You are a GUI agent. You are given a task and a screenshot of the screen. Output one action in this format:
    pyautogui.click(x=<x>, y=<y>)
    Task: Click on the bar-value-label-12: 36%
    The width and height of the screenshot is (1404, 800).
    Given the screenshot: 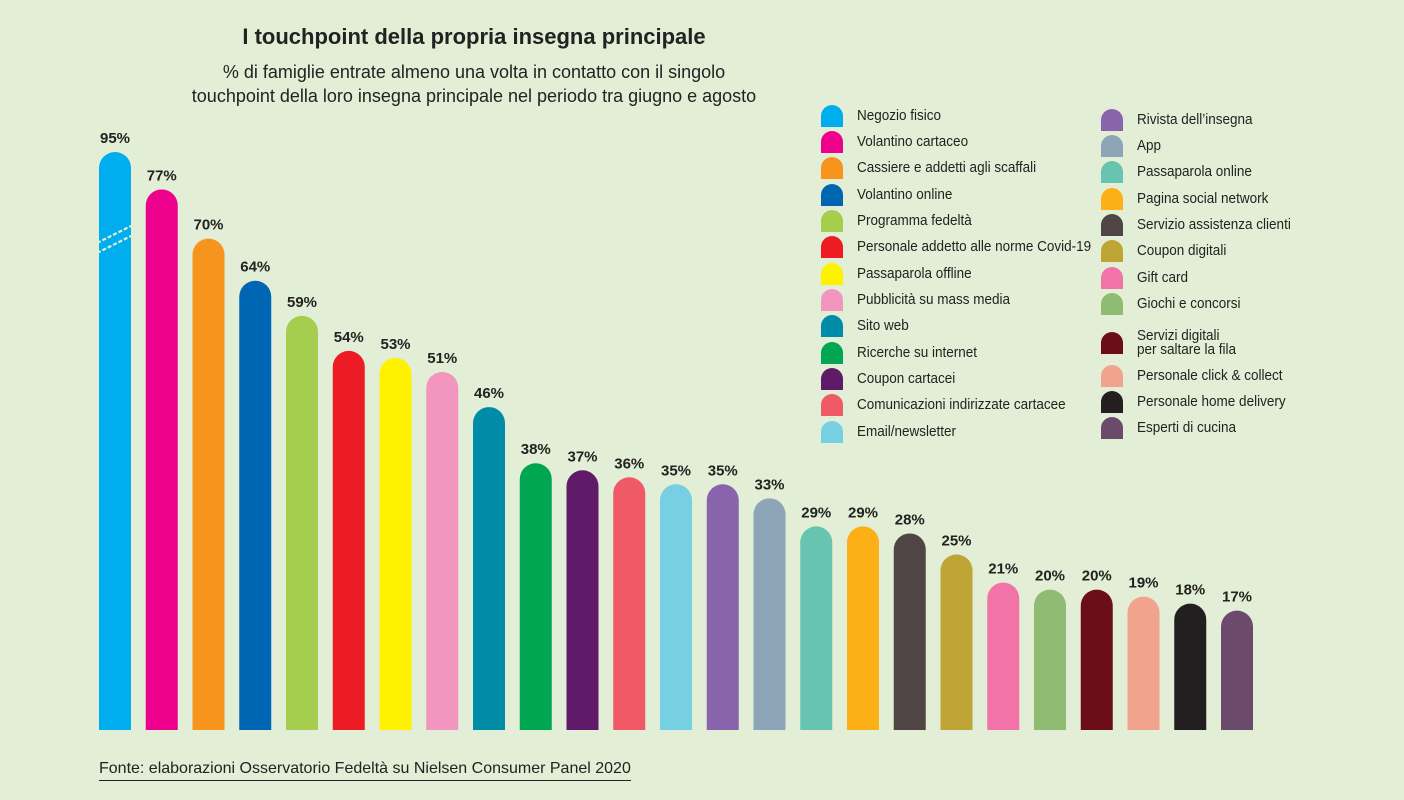 What is the action you would take?
    pyautogui.click(x=629, y=463)
    